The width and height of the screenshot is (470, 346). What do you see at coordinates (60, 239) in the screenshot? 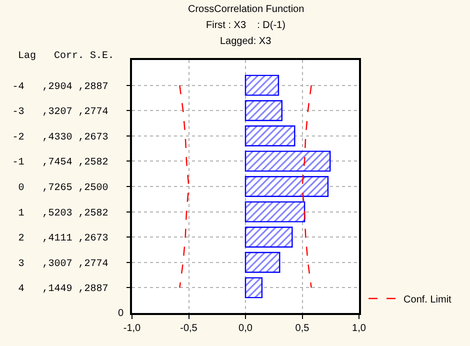
I see `y-tick-label: 2 ,4111 ,2673` at bounding box center [60, 239].